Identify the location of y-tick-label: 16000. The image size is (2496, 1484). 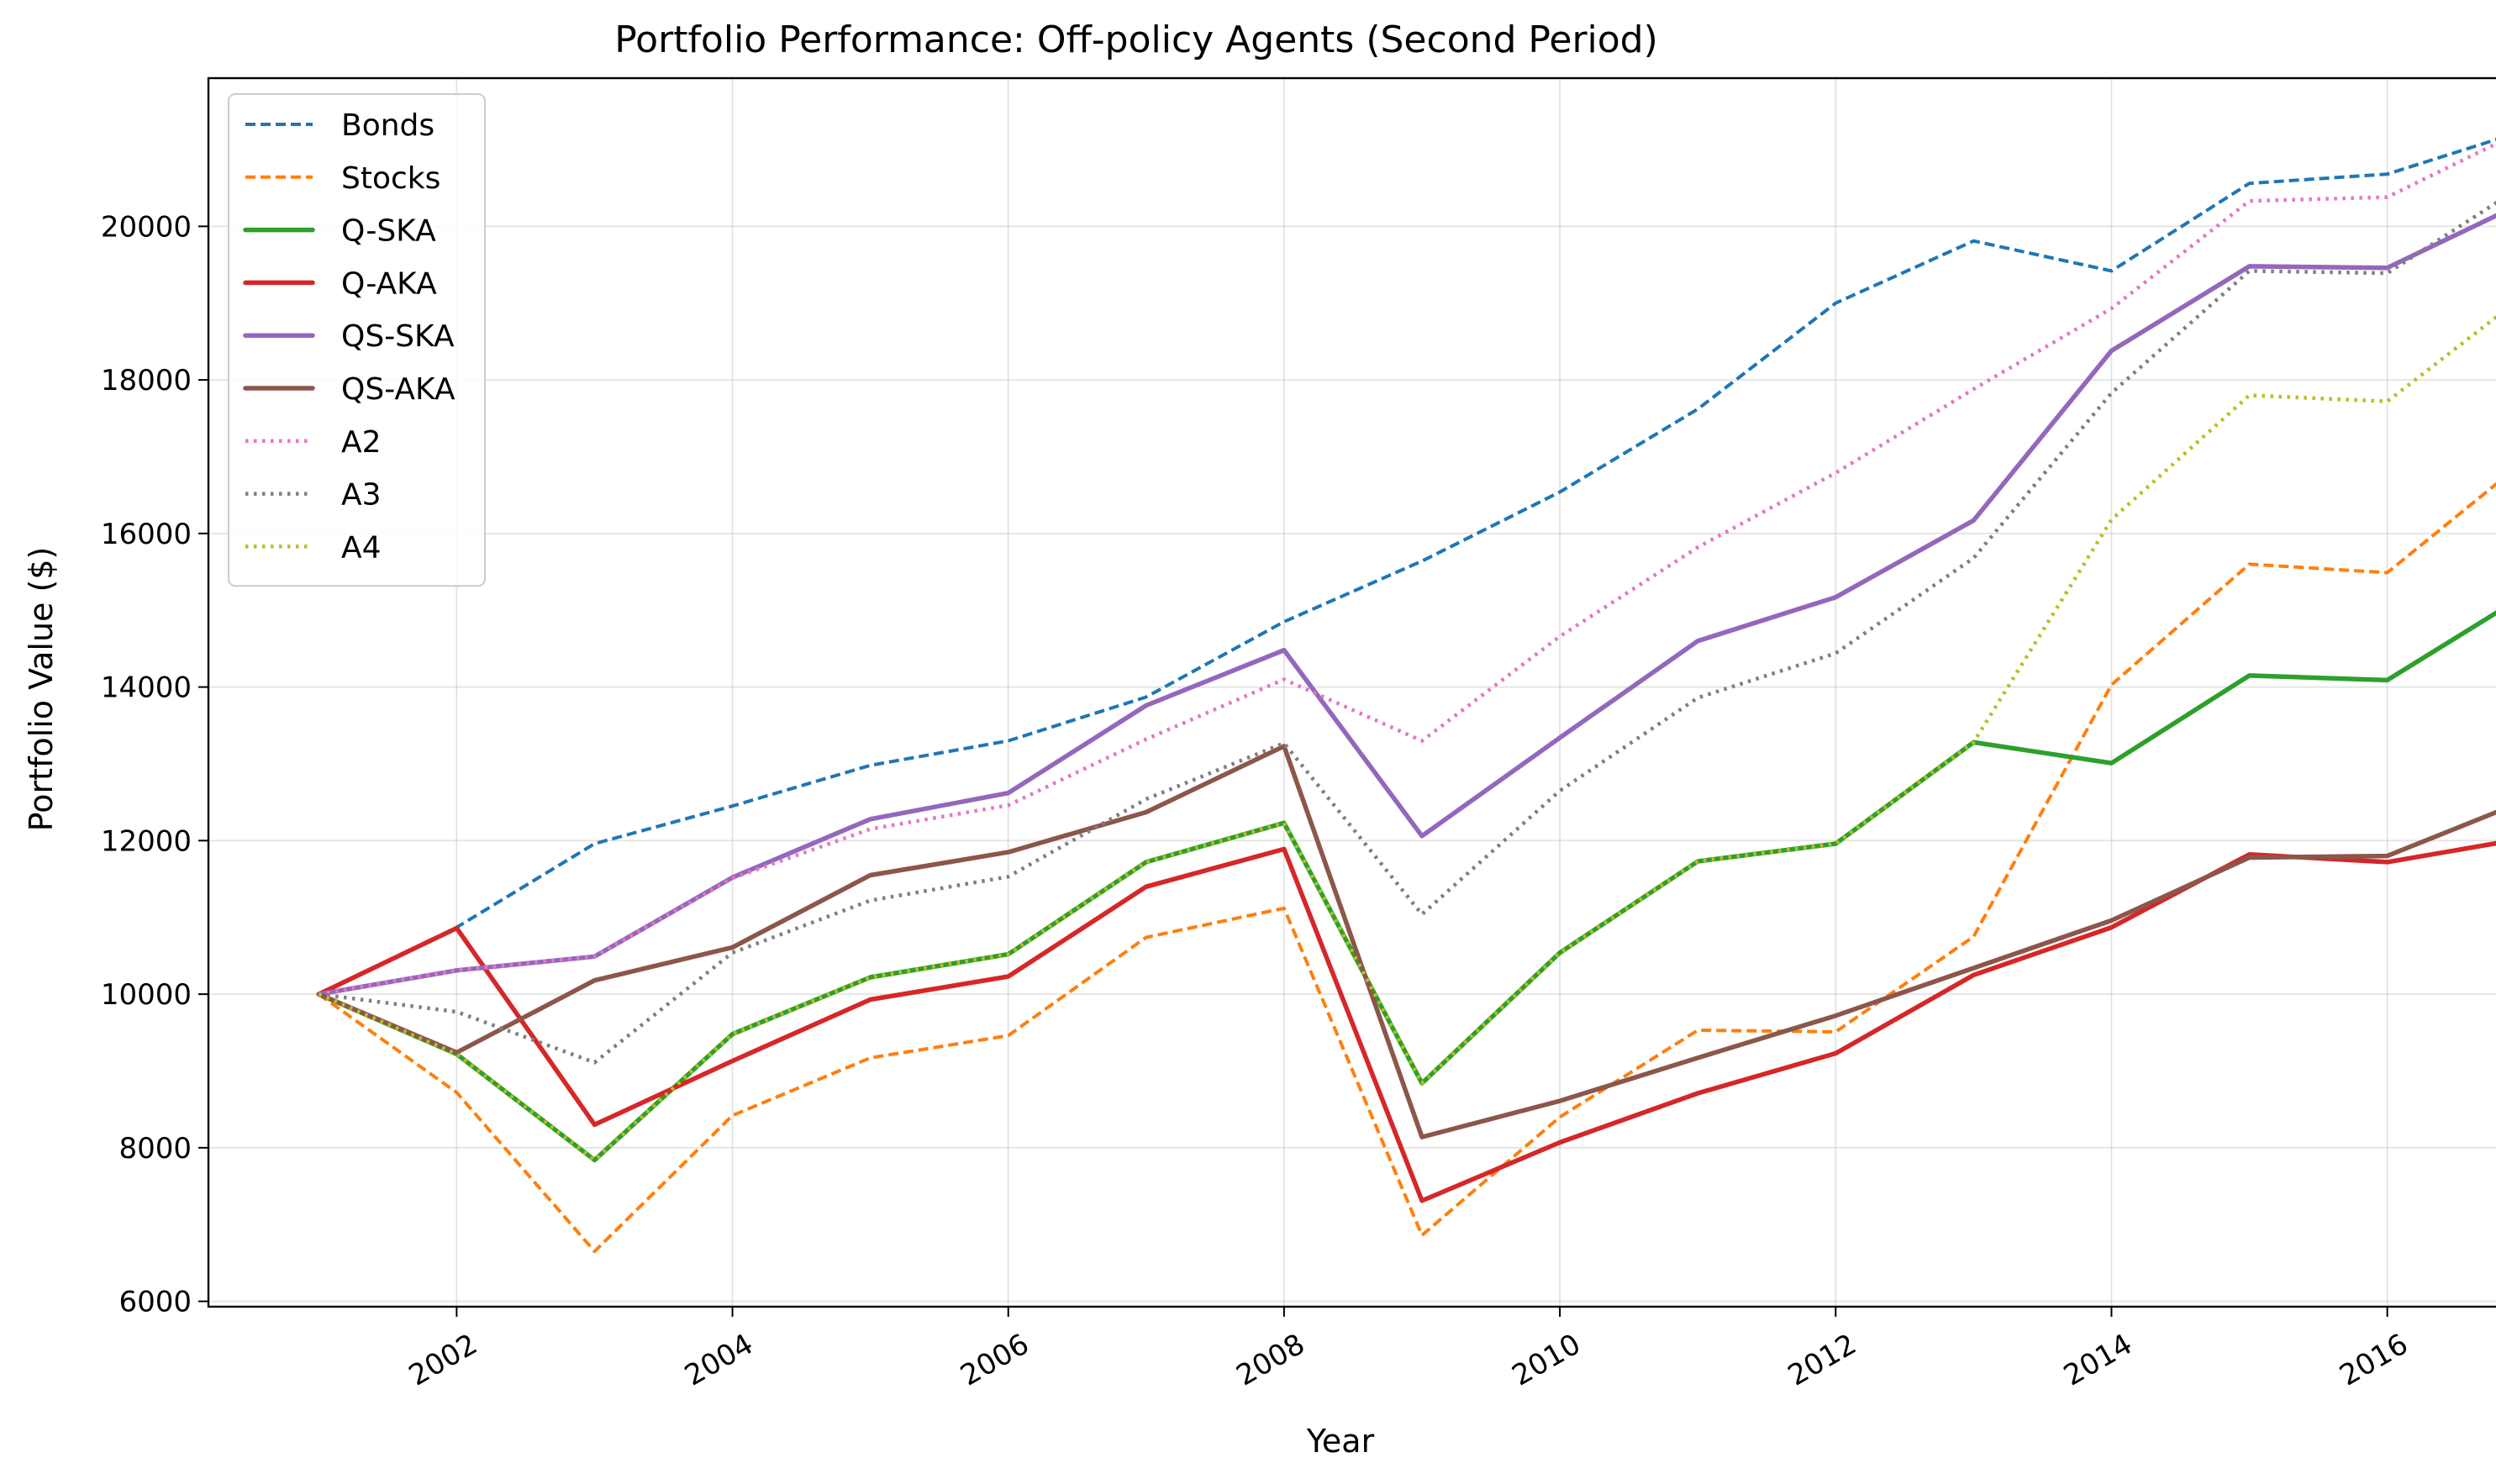
(146, 534).